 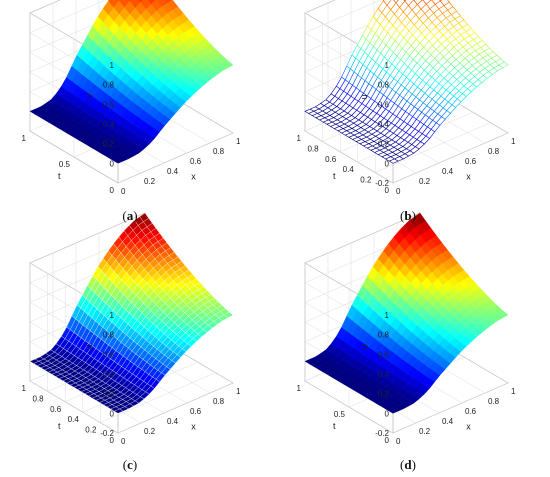 I want to click on surface-b, so click(x=406, y=82).